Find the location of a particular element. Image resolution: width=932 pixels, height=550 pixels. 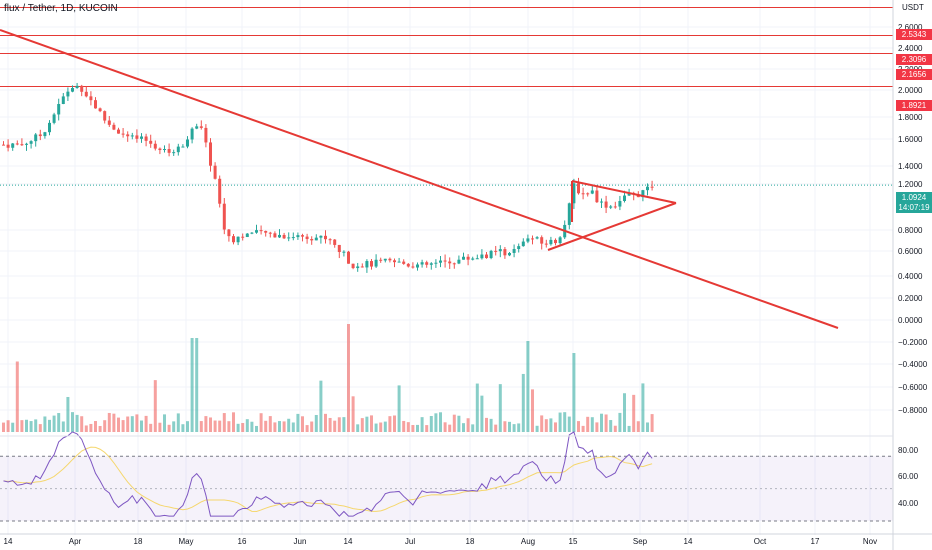

price-tag-last: 1.0924 is located at coordinates (914, 197).